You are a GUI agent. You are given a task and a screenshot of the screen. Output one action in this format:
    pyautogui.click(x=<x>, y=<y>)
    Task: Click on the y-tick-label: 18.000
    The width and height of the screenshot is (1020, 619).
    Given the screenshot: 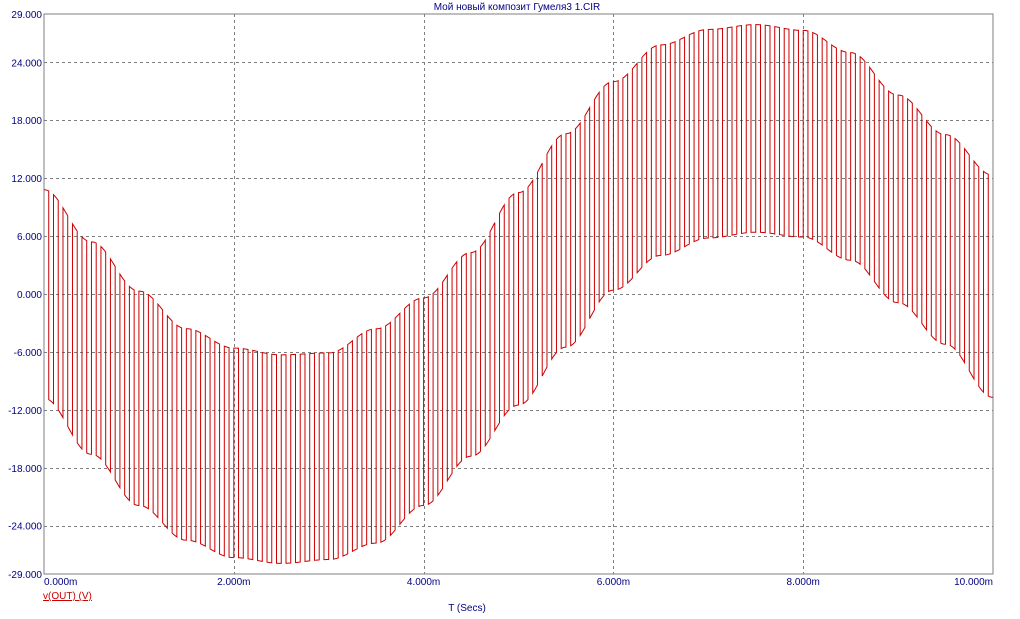 What is the action you would take?
    pyautogui.click(x=26, y=121)
    